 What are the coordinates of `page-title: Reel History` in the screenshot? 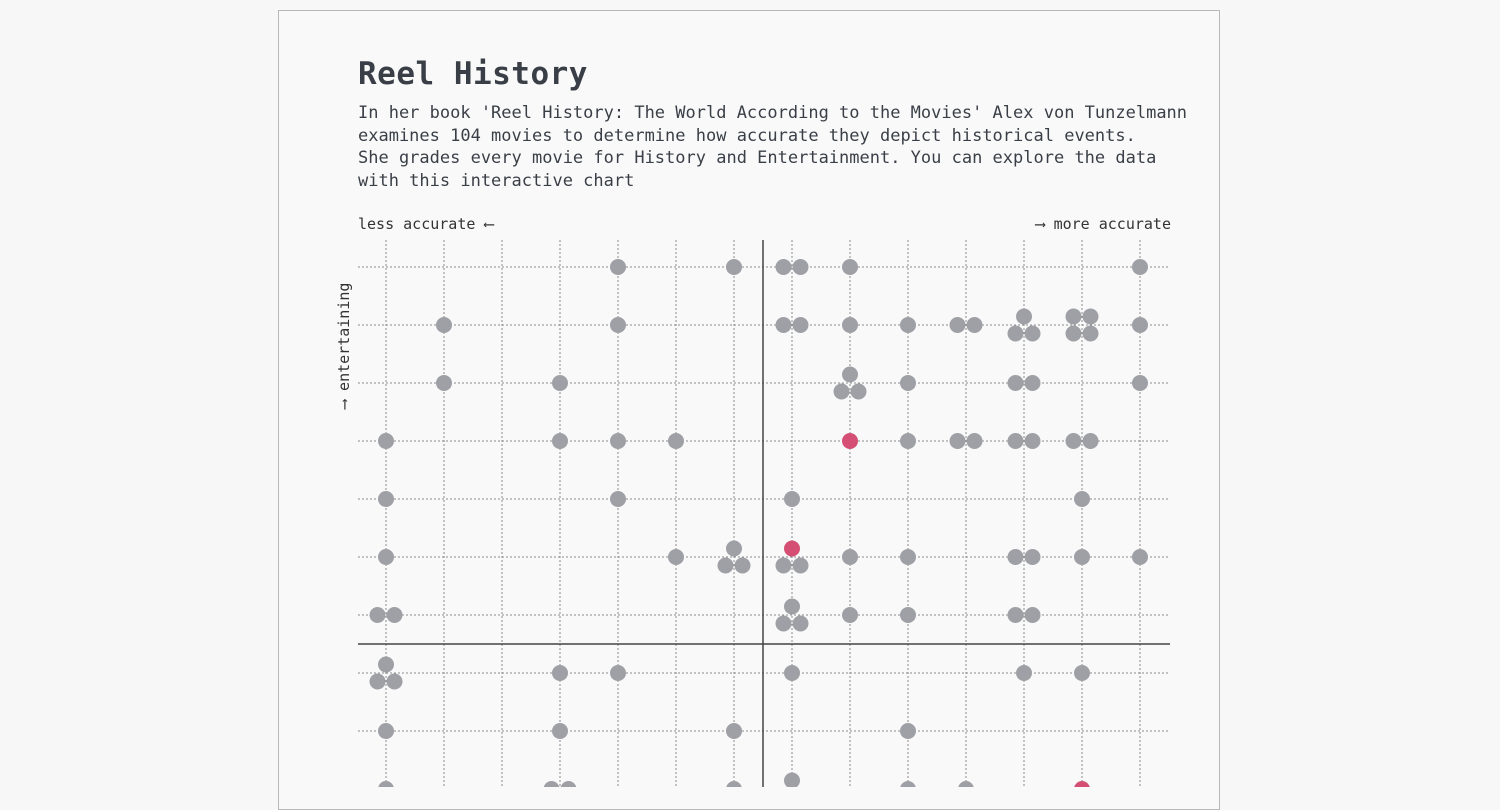 It's located at (473, 74).